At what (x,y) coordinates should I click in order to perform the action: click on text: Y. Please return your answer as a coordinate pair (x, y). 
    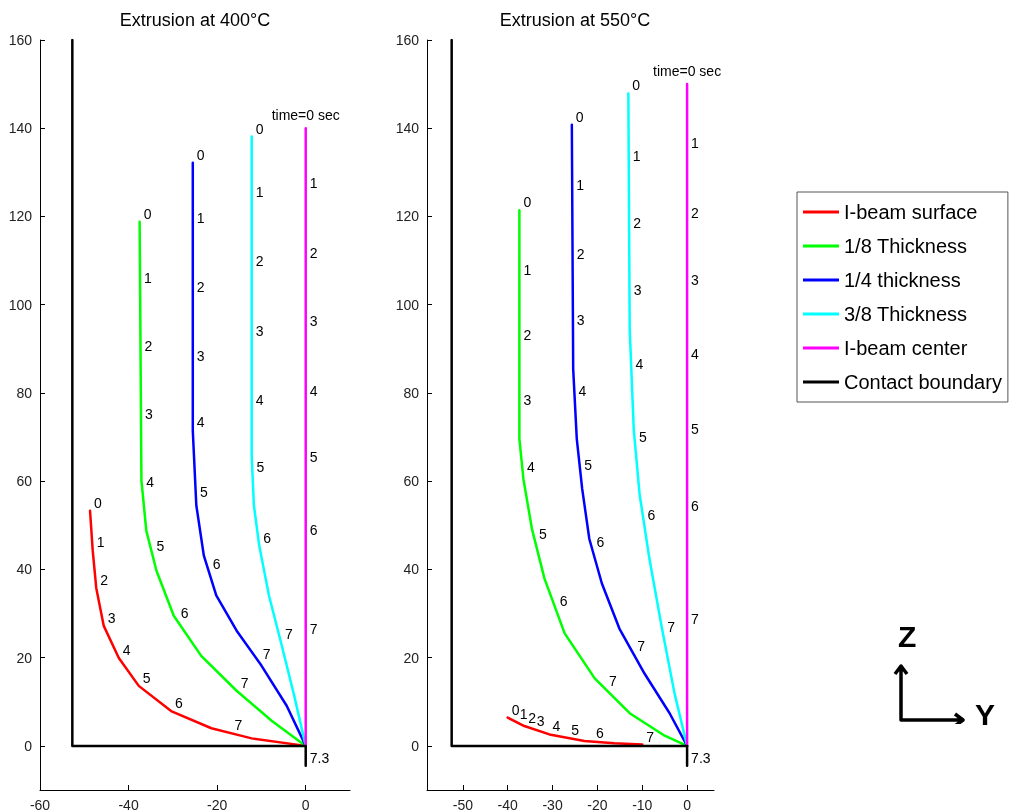
    Looking at the image, I should click on (985, 714).